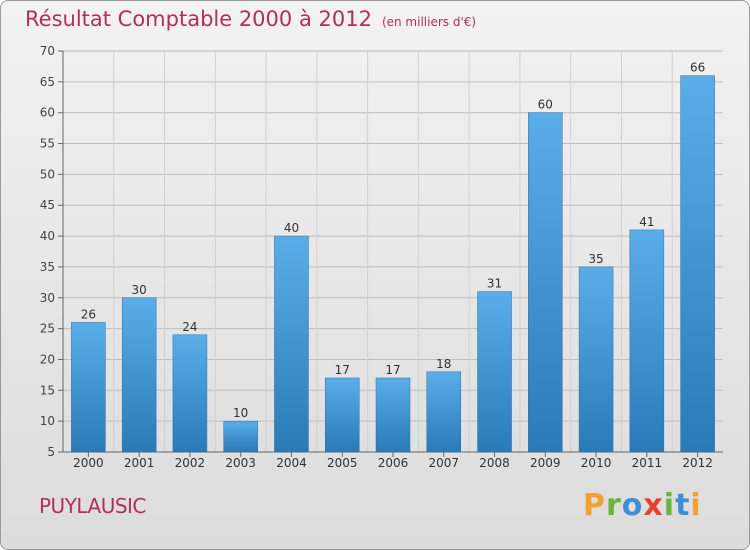 The height and width of the screenshot is (550, 750). Describe the element at coordinates (190, 463) in the screenshot. I see `x-tick-label: 2002` at that location.